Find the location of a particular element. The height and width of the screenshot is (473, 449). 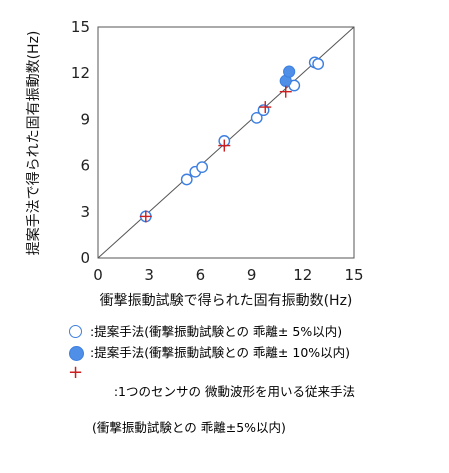

open-circle-icon is located at coordinates (75, 332).